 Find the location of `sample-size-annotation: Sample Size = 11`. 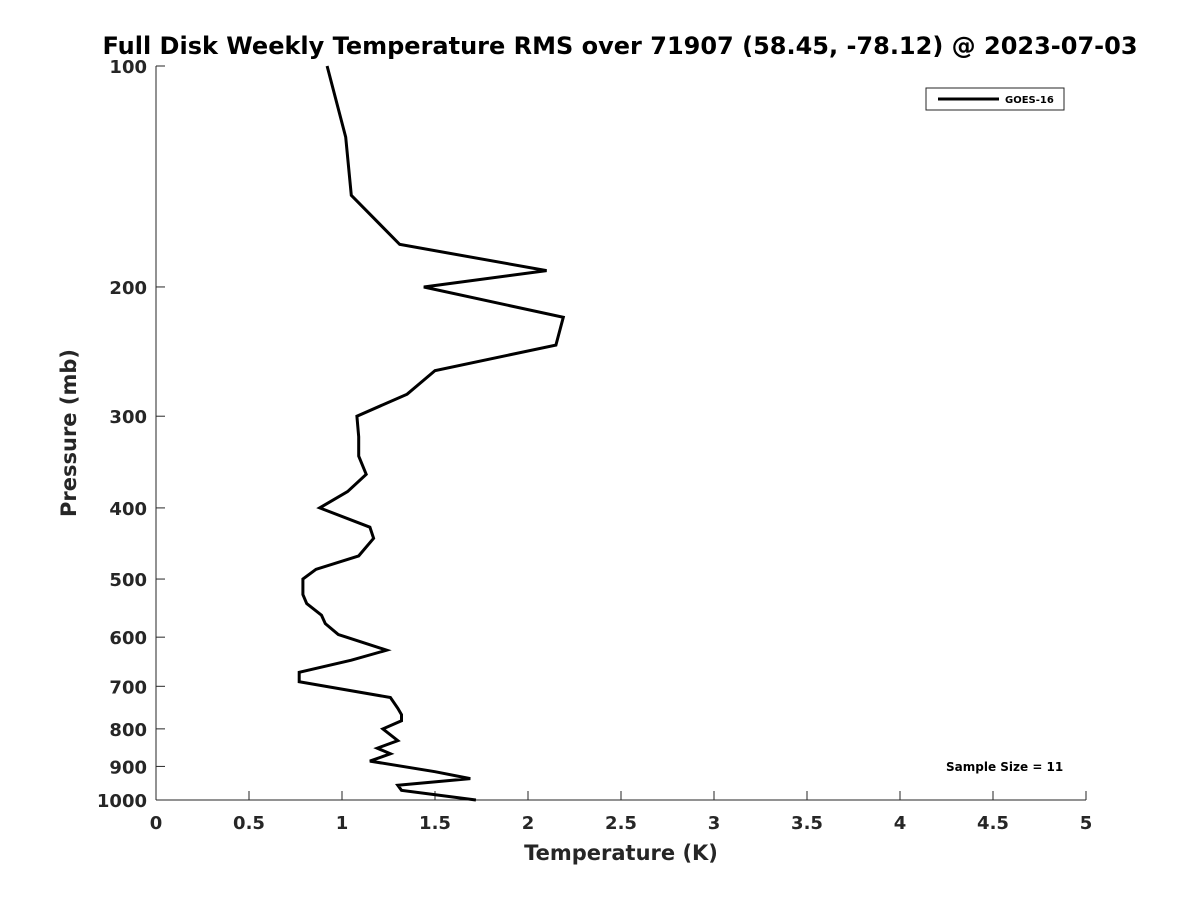

sample-size-annotation: Sample Size = 11 is located at coordinates (1004, 767).